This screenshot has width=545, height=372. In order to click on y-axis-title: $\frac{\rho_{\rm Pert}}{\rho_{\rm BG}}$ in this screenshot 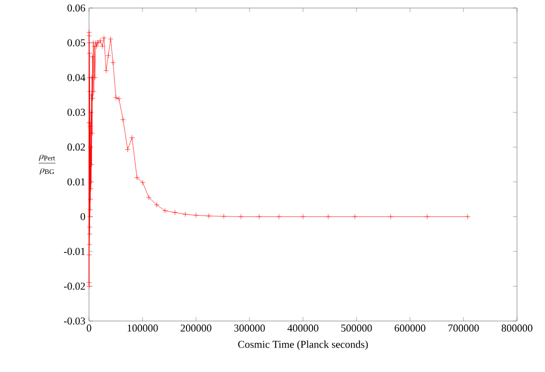, I will do `click(47, 164)`.